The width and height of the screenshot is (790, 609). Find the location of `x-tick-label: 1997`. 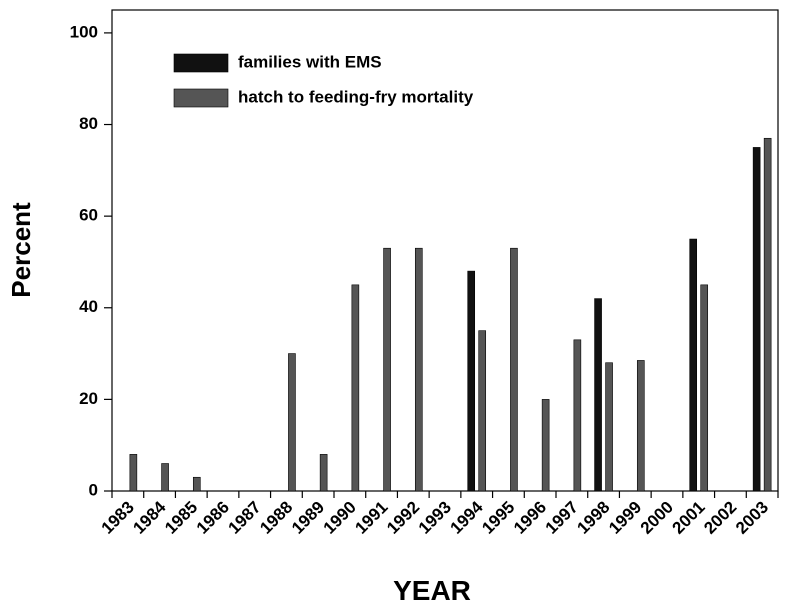

x-tick-label: 1997 is located at coordinates (562, 518).